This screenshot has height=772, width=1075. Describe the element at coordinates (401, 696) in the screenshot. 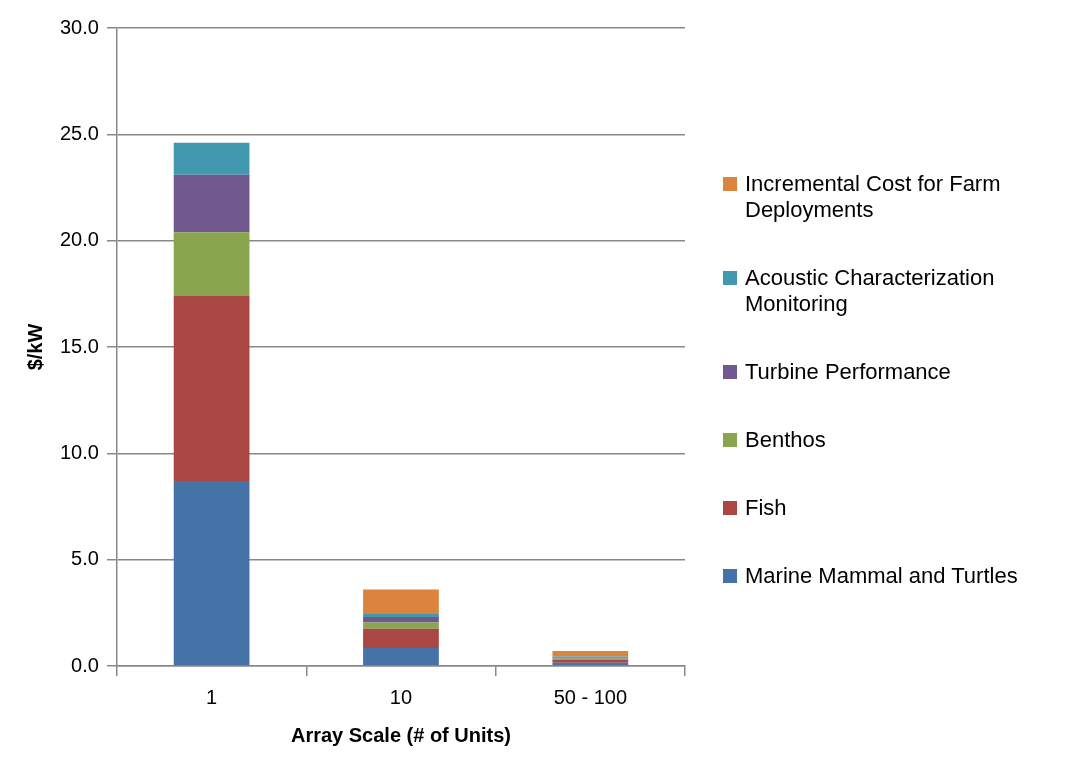

I see `x-tick-label: 10` at that location.